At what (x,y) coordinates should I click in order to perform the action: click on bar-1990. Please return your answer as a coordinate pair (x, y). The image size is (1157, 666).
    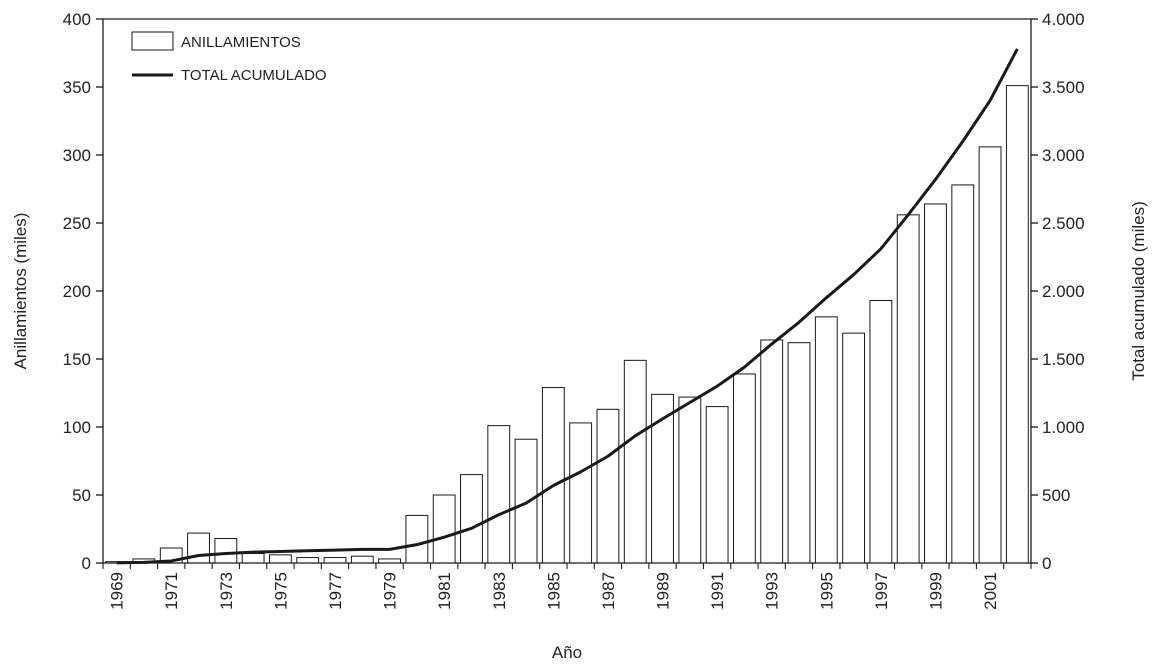
    Looking at the image, I should click on (690, 480).